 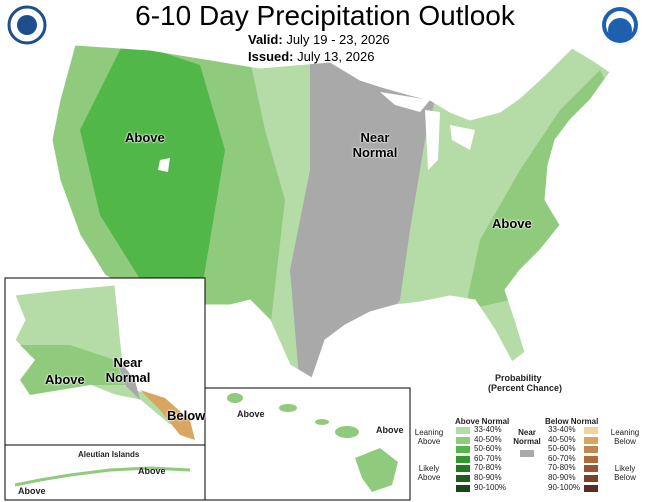 What do you see at coordinates (109, 454) in the screenshot?
I see `inset-title: Aleutian Islands` at bounding box center [109, 454].